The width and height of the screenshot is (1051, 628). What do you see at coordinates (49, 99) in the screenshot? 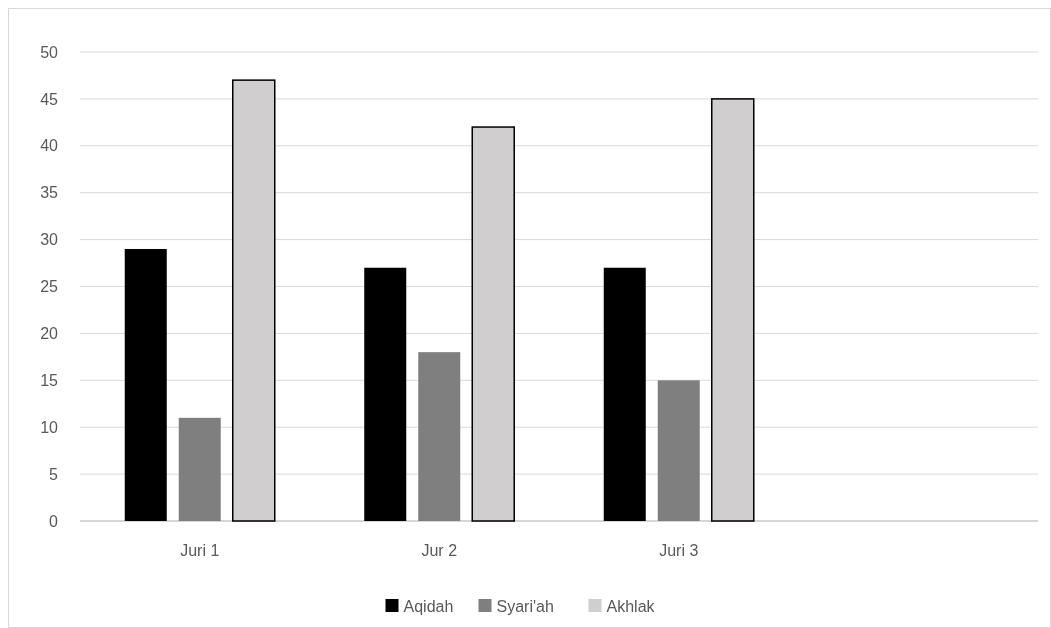
I see `y-tick-label: 45` at bounding box center [49, 99].